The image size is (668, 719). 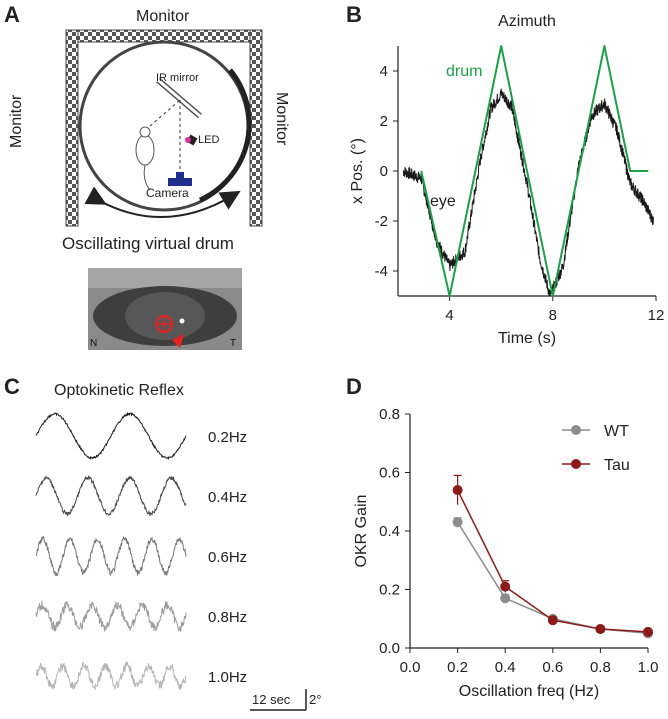 I want to click on azimuth-title: Azimuth, so click(x=527, y=21).